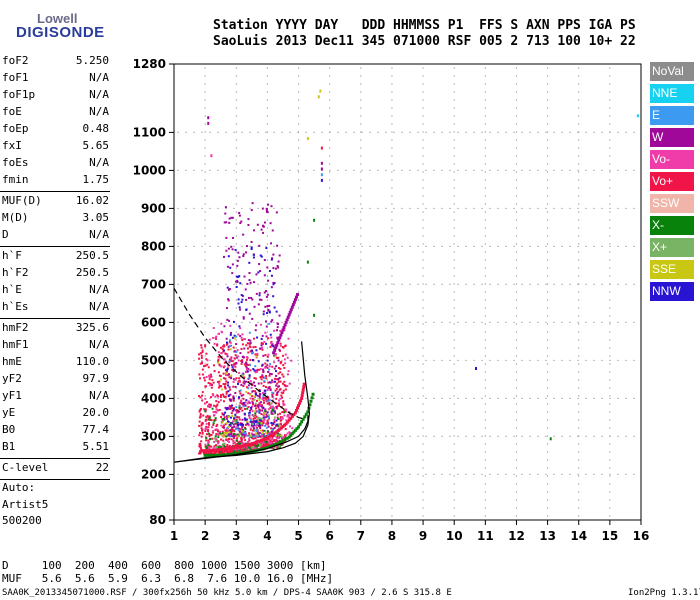 This screenshot has height=600, width=700. Describe the element at coordinates (99, 94) in the screenshot. I see `param-value: N/A` at that location.